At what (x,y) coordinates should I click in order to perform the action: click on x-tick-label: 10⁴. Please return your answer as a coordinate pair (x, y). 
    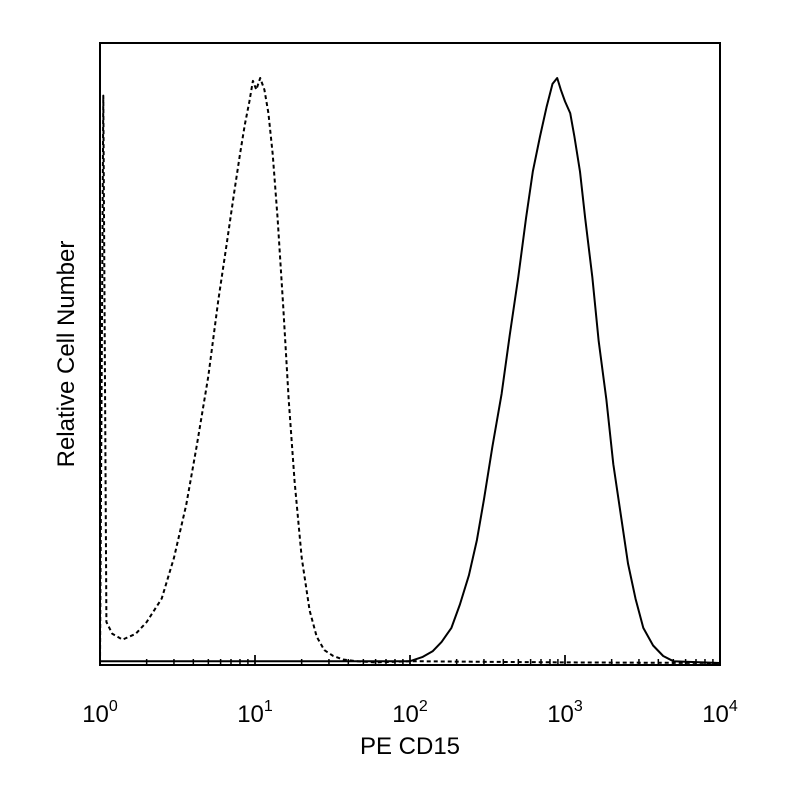
    Looking at the image, I should click on (720, 713).